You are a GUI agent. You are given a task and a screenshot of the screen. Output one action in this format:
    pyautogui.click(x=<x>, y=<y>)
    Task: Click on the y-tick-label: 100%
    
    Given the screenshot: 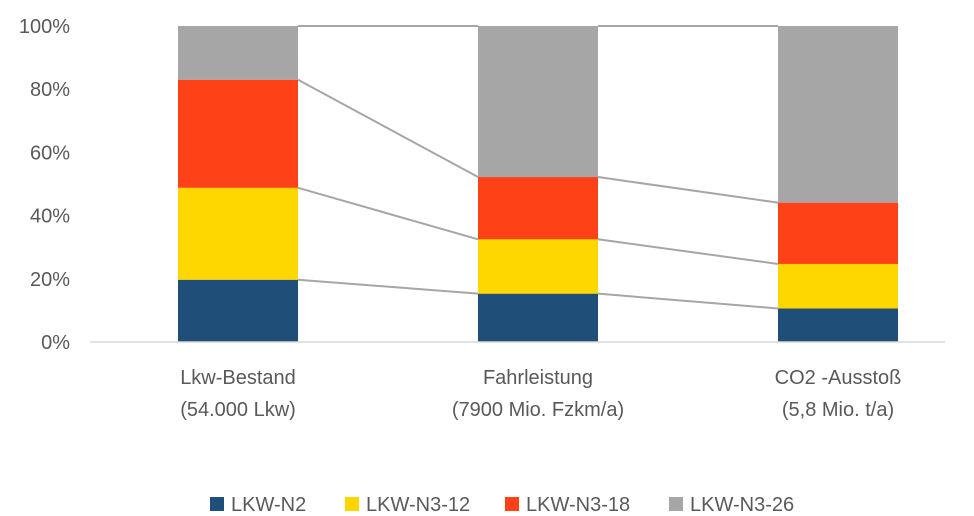 What is the action you would take?
    pyautogui.click(x=44, y=27)
    